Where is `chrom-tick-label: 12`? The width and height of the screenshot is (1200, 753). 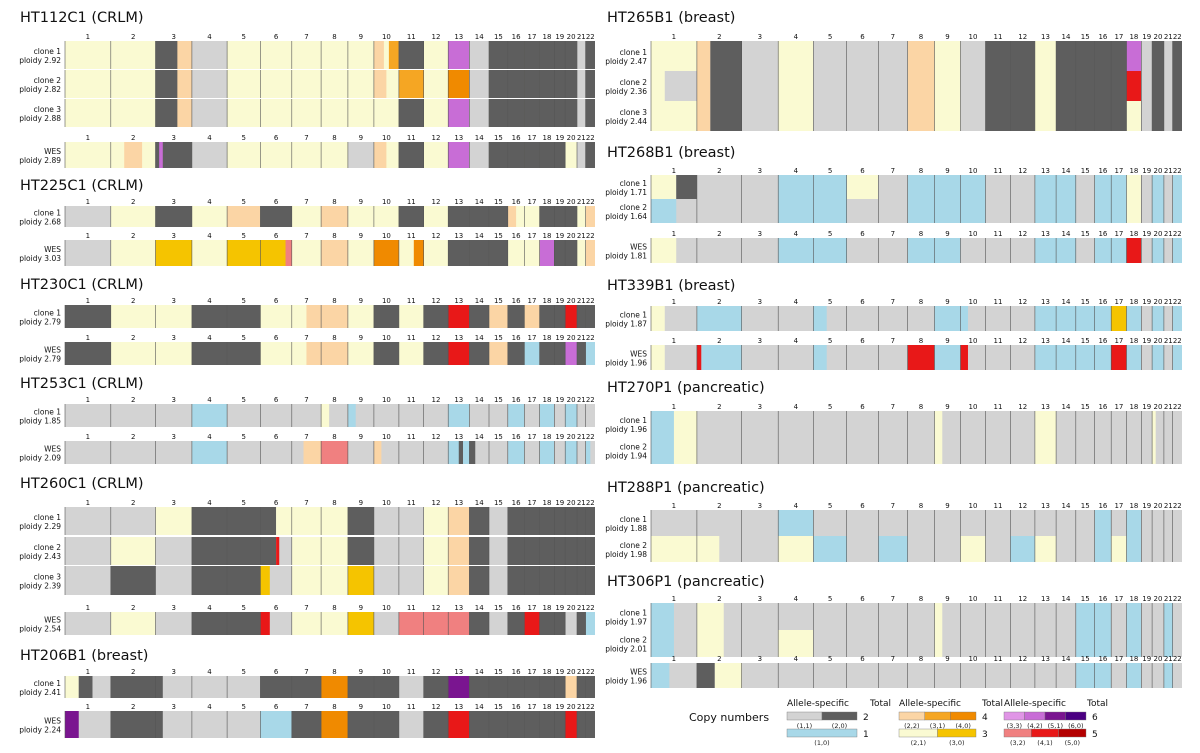 chrom-tick-label: 12 is located at coordinates (436, 138).